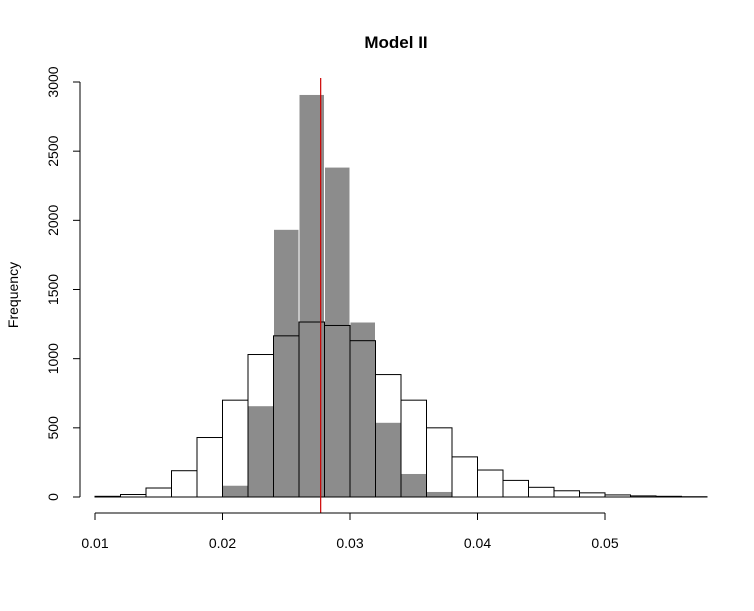  What do you see at coordinates (53, 428) in the screenshot?
I see `y-tick-label: 500` at bounding box center [53, 428].